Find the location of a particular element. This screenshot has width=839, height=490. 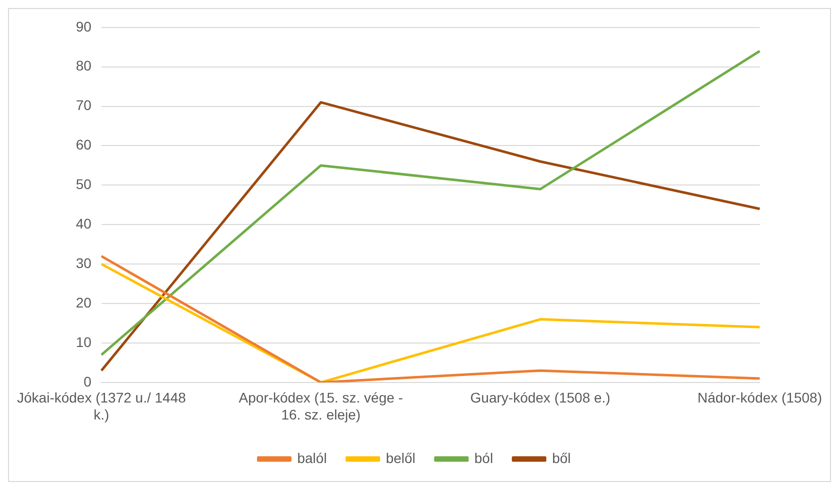

x-tick-label: Apor-kódex (15. sz. vége - 16. sz. eleje) is located at coordinates (321, 406).